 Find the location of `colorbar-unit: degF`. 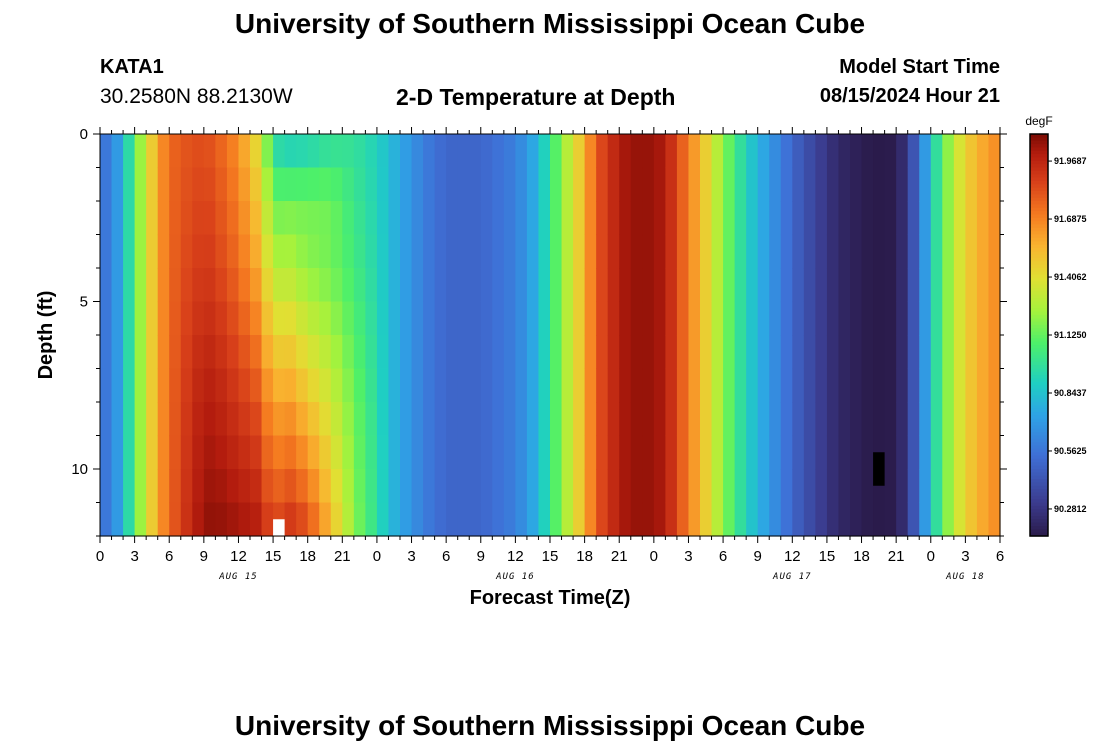

colorbar-unit: degF is located at coordinates (1038, 121).